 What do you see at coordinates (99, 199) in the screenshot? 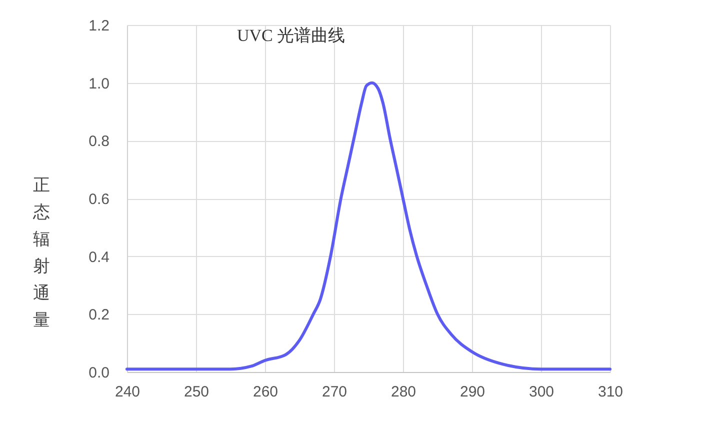
I see `y-tick-label: 0.6` at bounding box center [99, 199].